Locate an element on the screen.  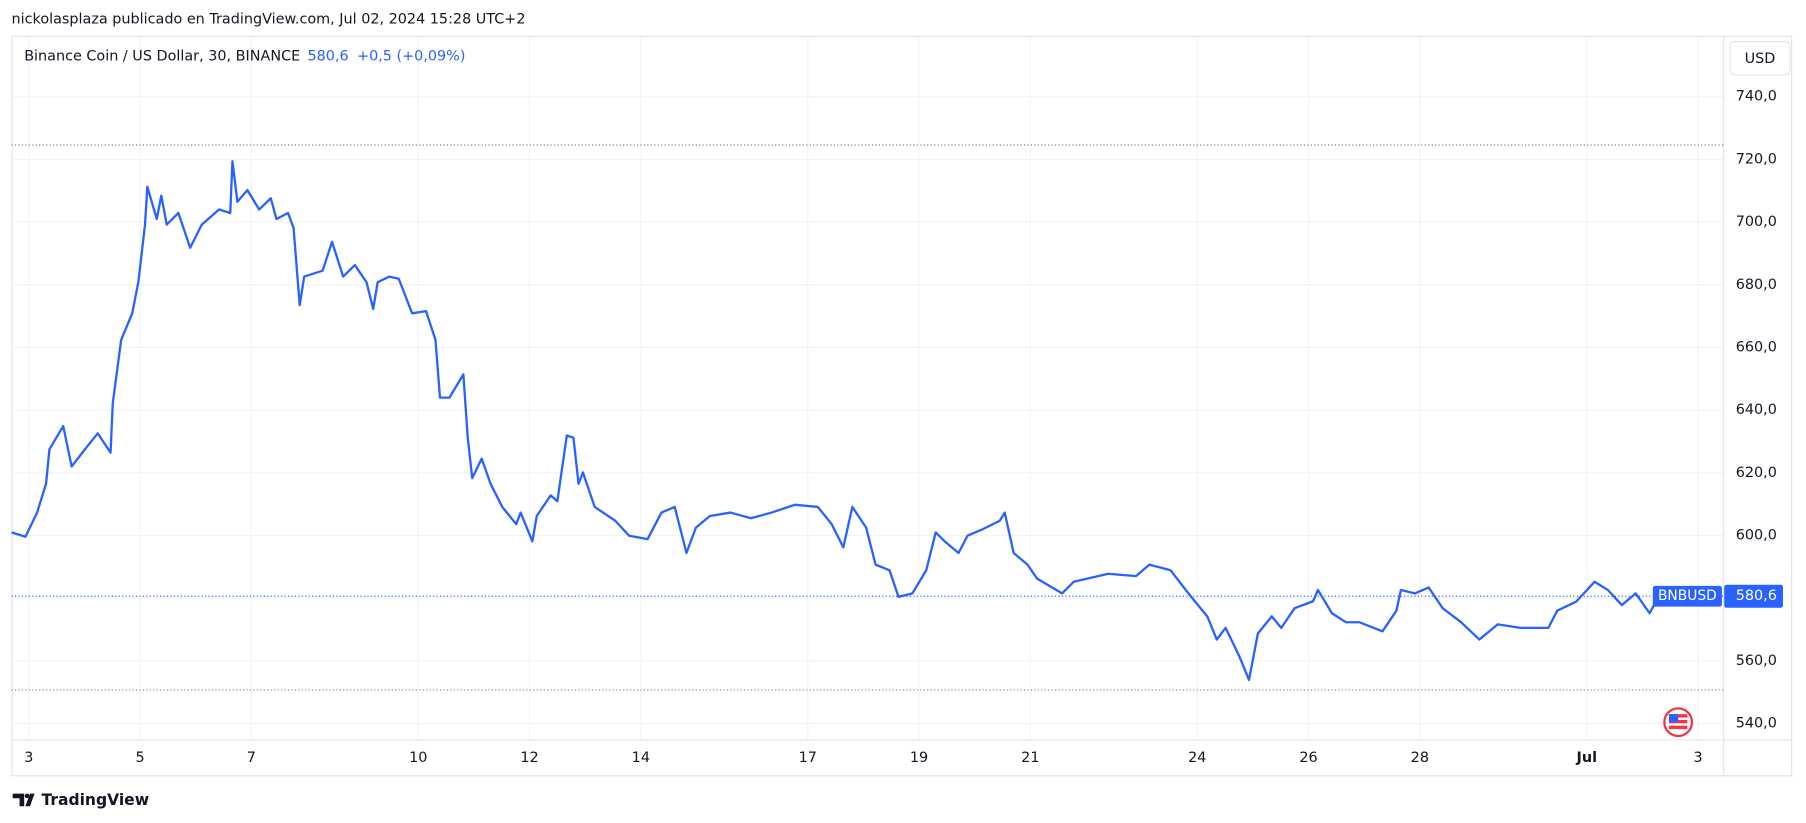
price-tag is located at coordinates (1753, 596).